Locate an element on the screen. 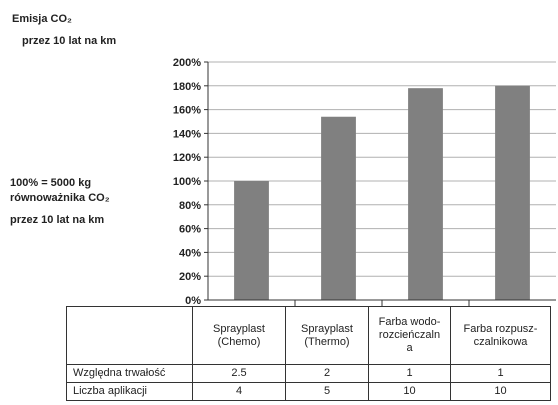 This screenshot has height=405, width=558. table-row: Liczba aplikacji 4 5 10 10 is located at coordinates (308, 391).